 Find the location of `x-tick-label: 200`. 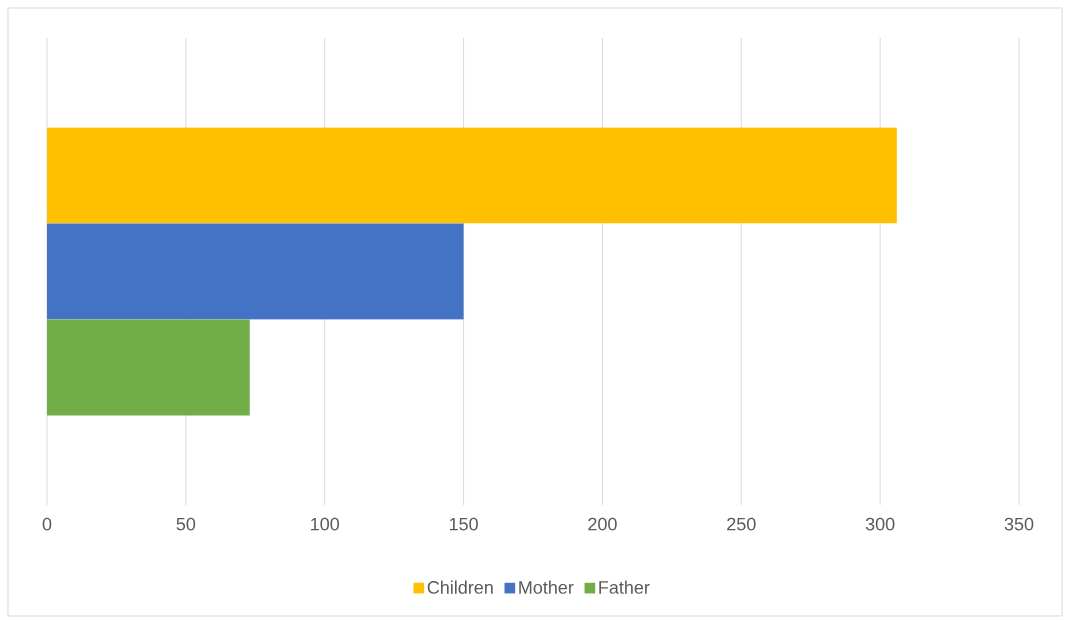

x-tick-label: 200 is located at coordinates (602, 524).